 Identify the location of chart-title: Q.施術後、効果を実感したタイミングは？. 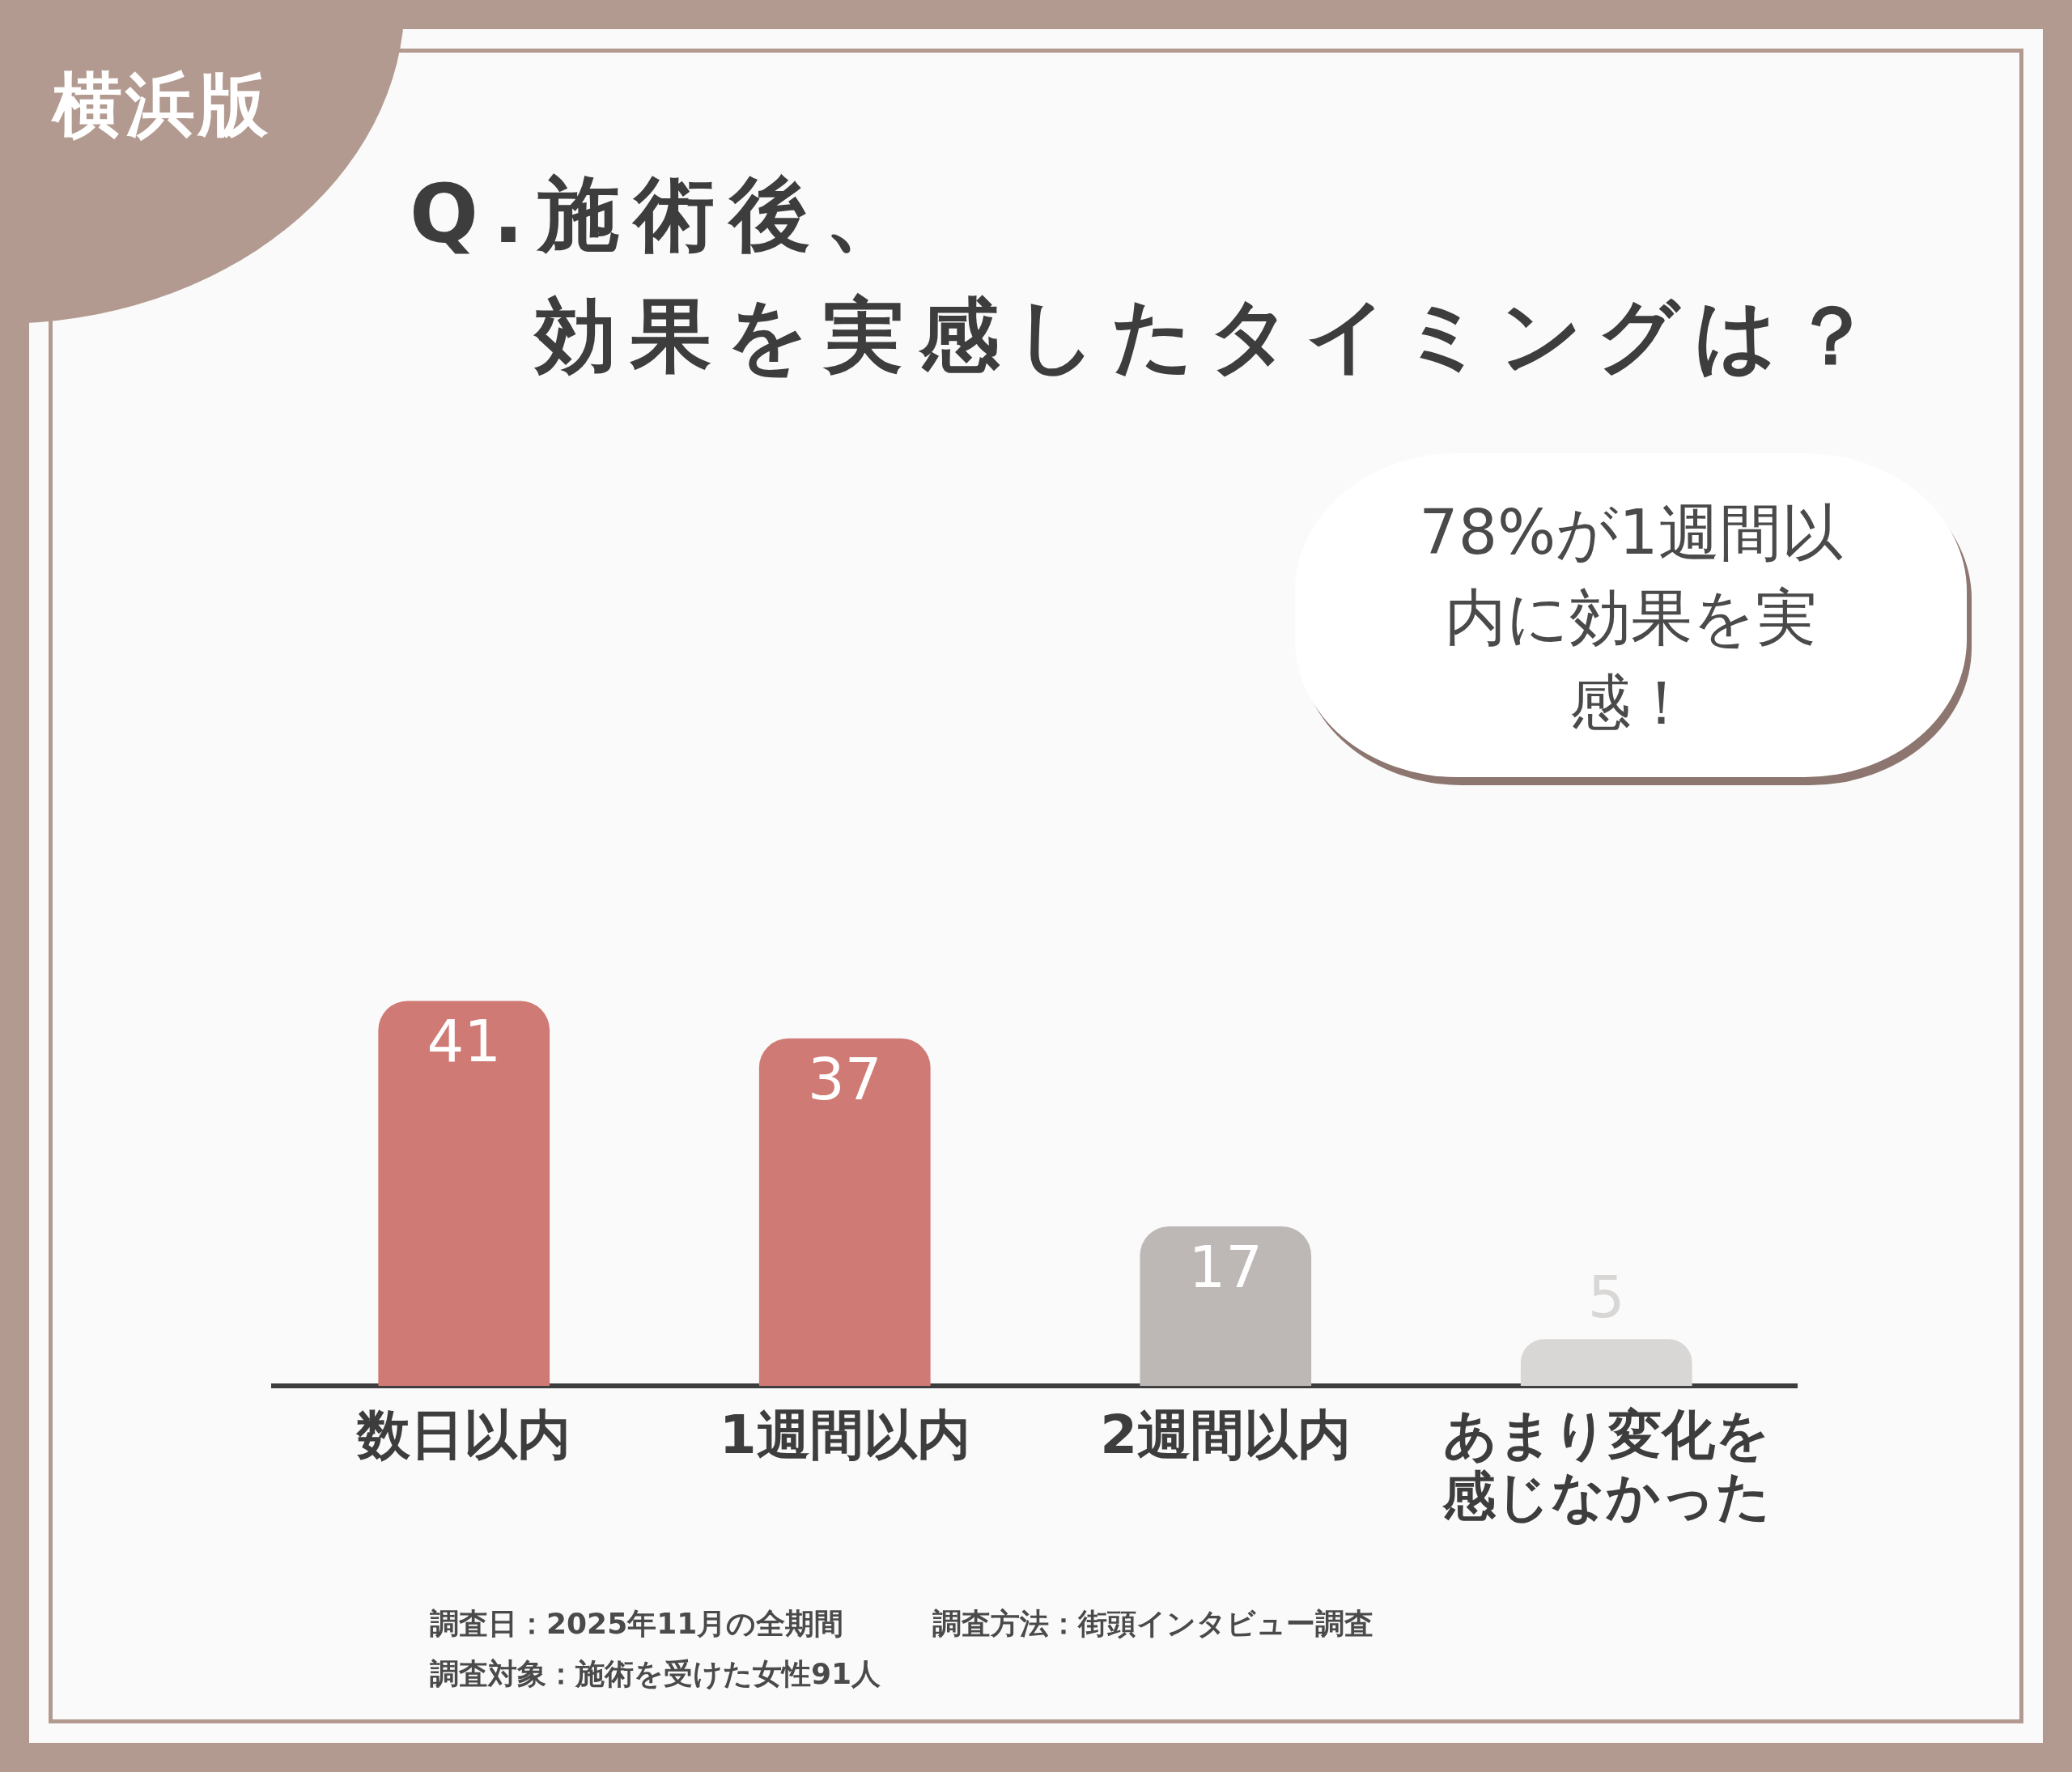
(1148, 276).